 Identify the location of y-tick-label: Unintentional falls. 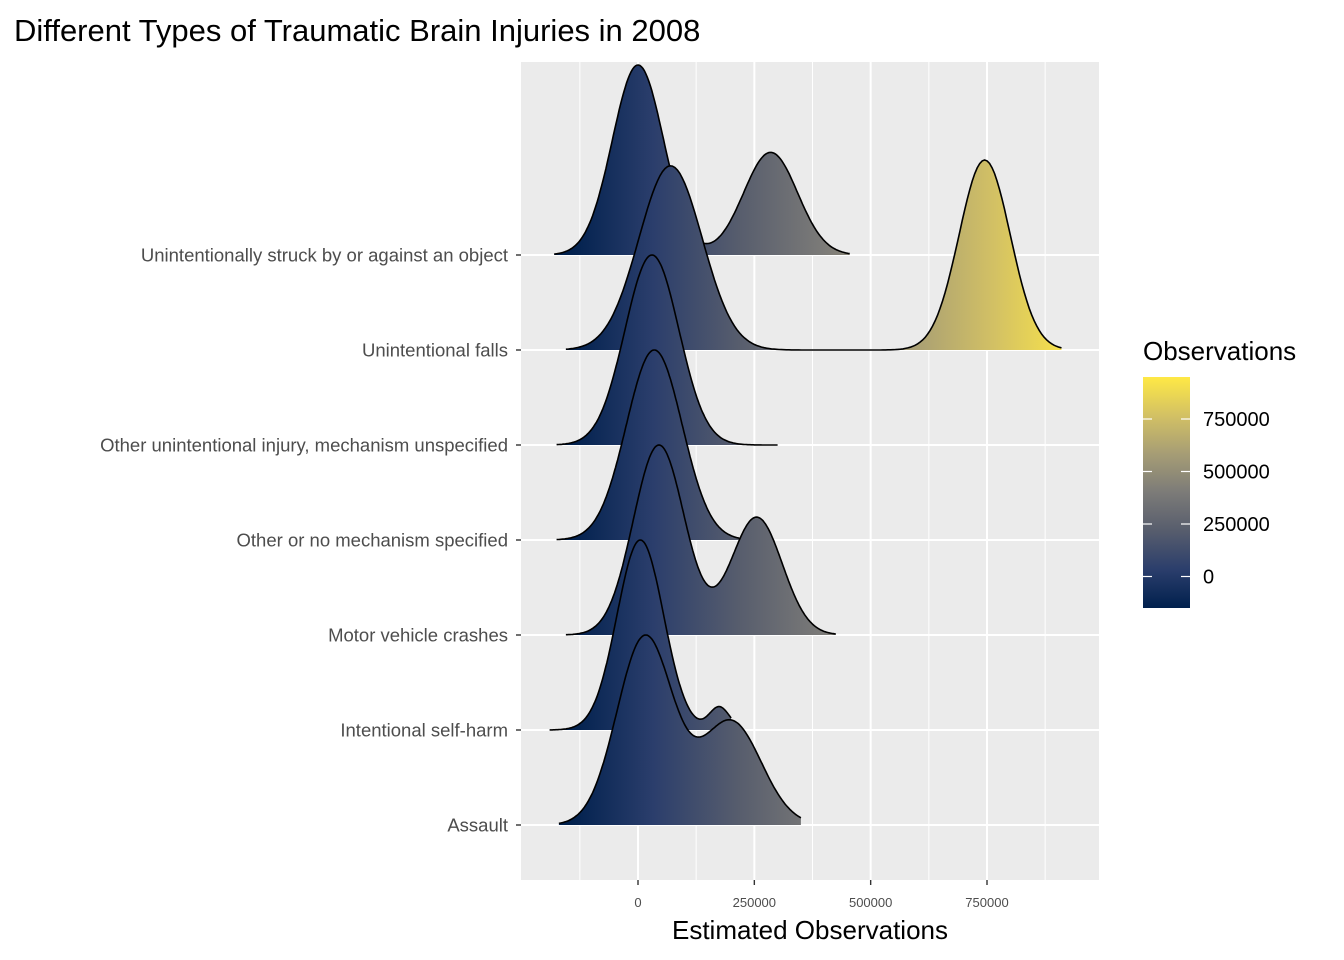
(435, 350).